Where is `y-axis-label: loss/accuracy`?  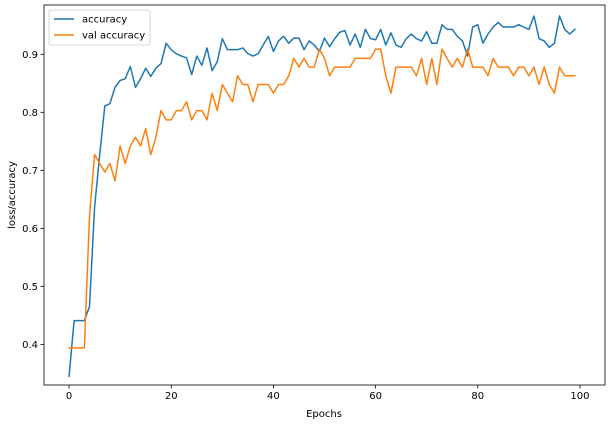 y-axis-label: loss/accuracy is located at coordinates (12, 195).